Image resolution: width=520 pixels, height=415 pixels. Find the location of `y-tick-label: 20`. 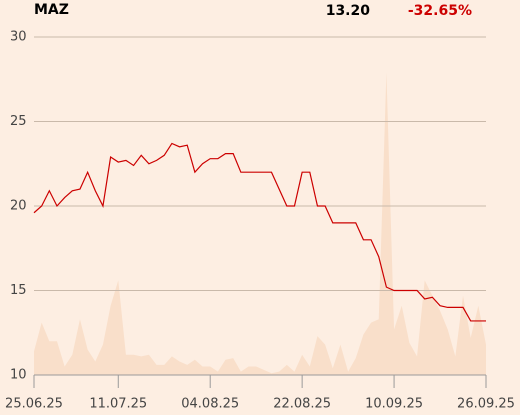

y-tick-label: 20 is located at coordinates (18, 206).